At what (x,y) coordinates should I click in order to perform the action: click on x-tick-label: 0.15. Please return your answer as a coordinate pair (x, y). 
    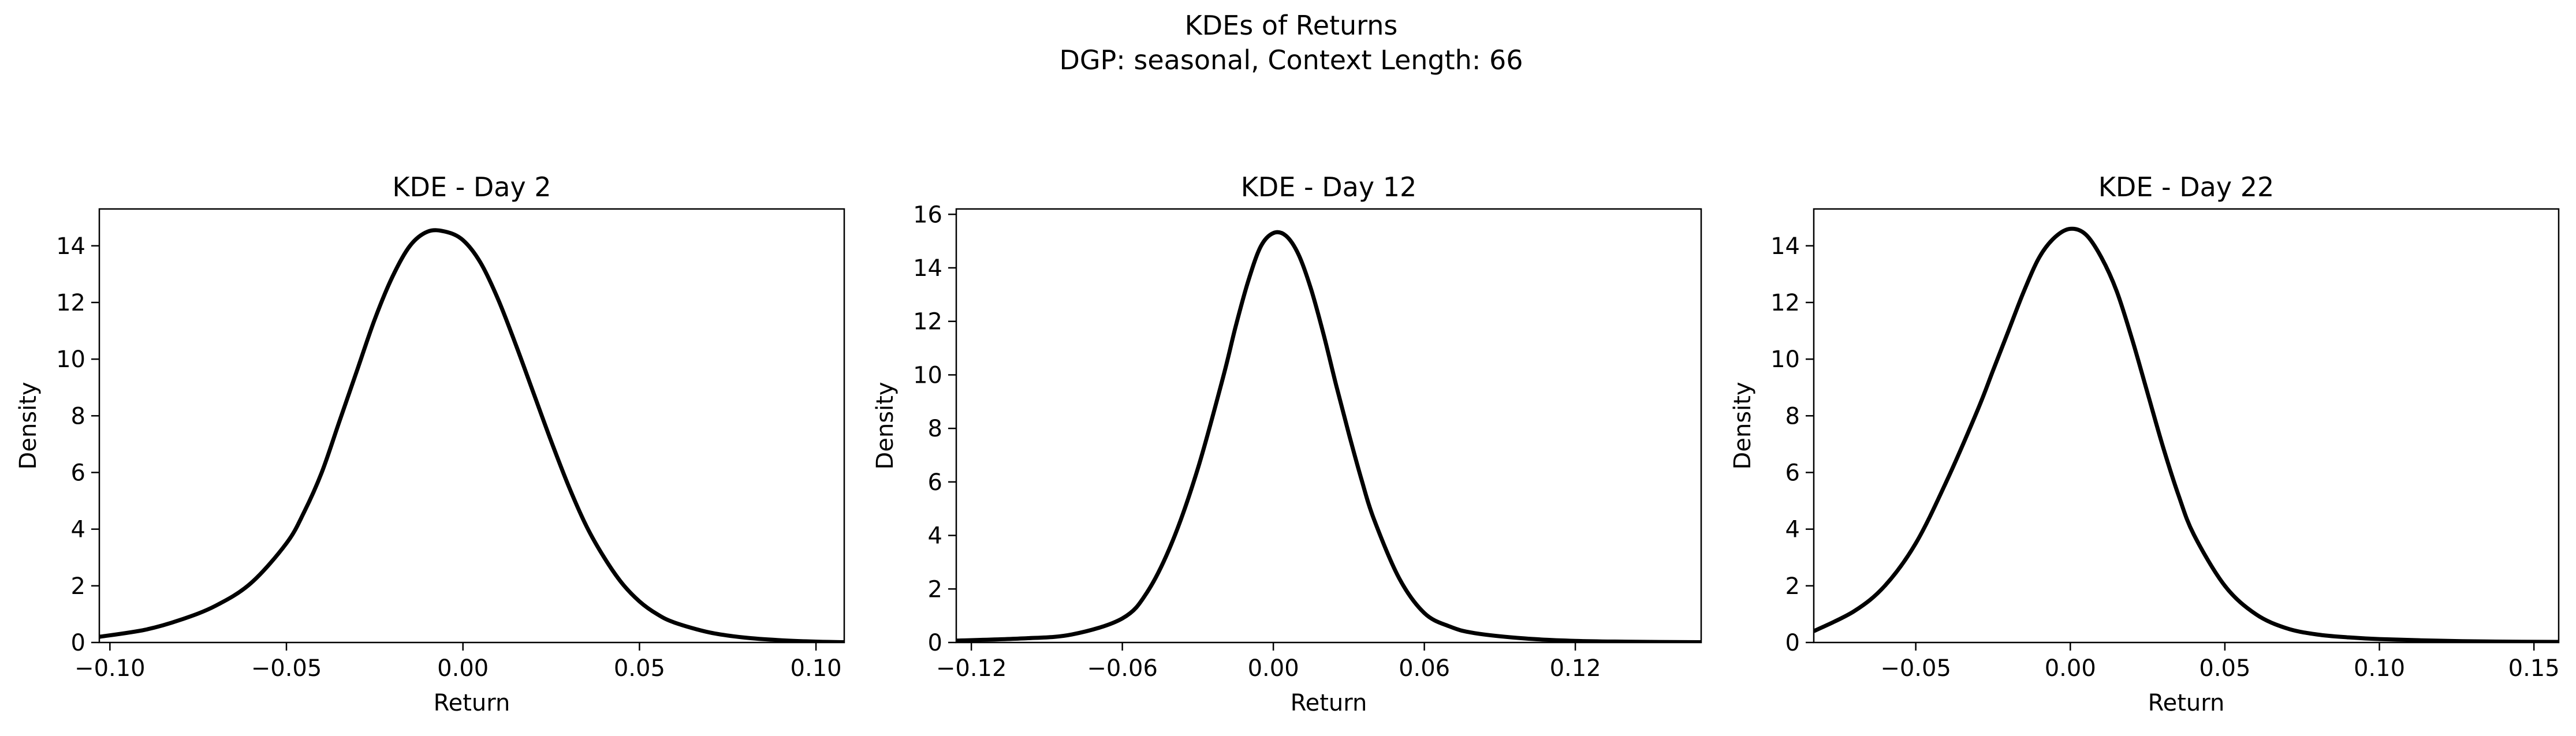
    Looking at the image, I should click on (2534, 668).